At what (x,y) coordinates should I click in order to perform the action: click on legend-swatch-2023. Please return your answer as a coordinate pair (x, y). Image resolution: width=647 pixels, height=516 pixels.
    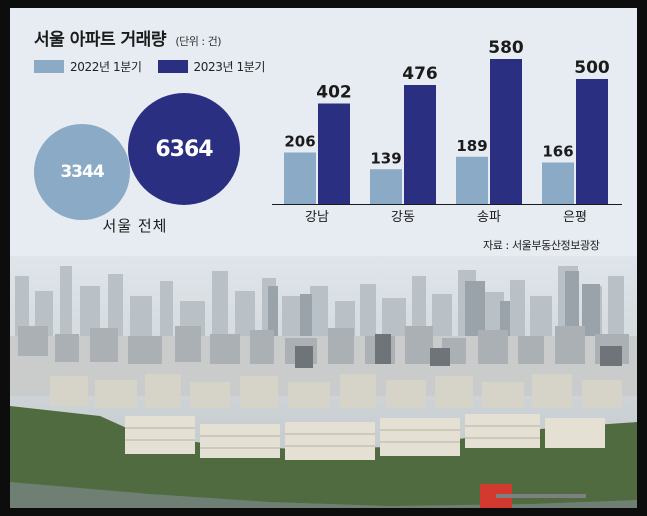
    Looking at the image, I should click on (172, 66).